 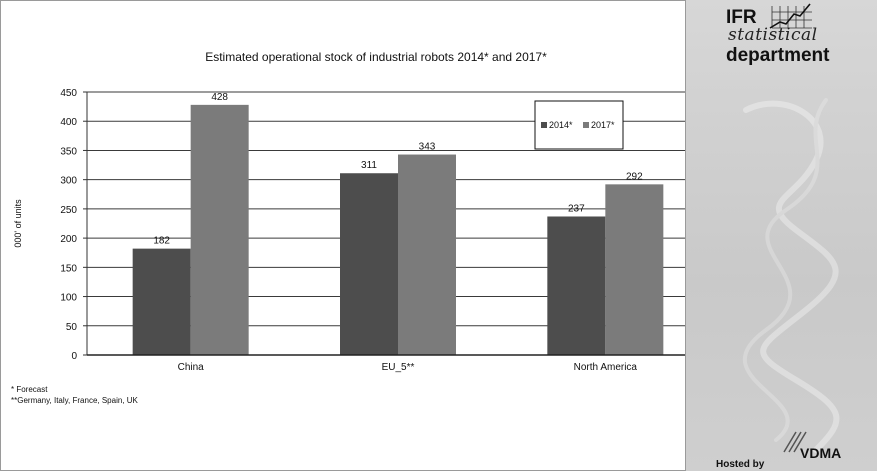 I want to click on legend-box, so click(x=579, y=125).